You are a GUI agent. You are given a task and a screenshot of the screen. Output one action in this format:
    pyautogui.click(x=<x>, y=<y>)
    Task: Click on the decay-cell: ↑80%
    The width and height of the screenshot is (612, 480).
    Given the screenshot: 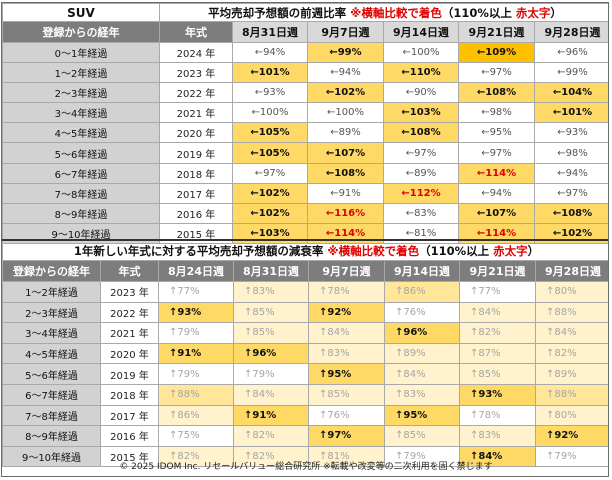 What is the action you would take?
    pyautogui.click(x=571, y=292)
    